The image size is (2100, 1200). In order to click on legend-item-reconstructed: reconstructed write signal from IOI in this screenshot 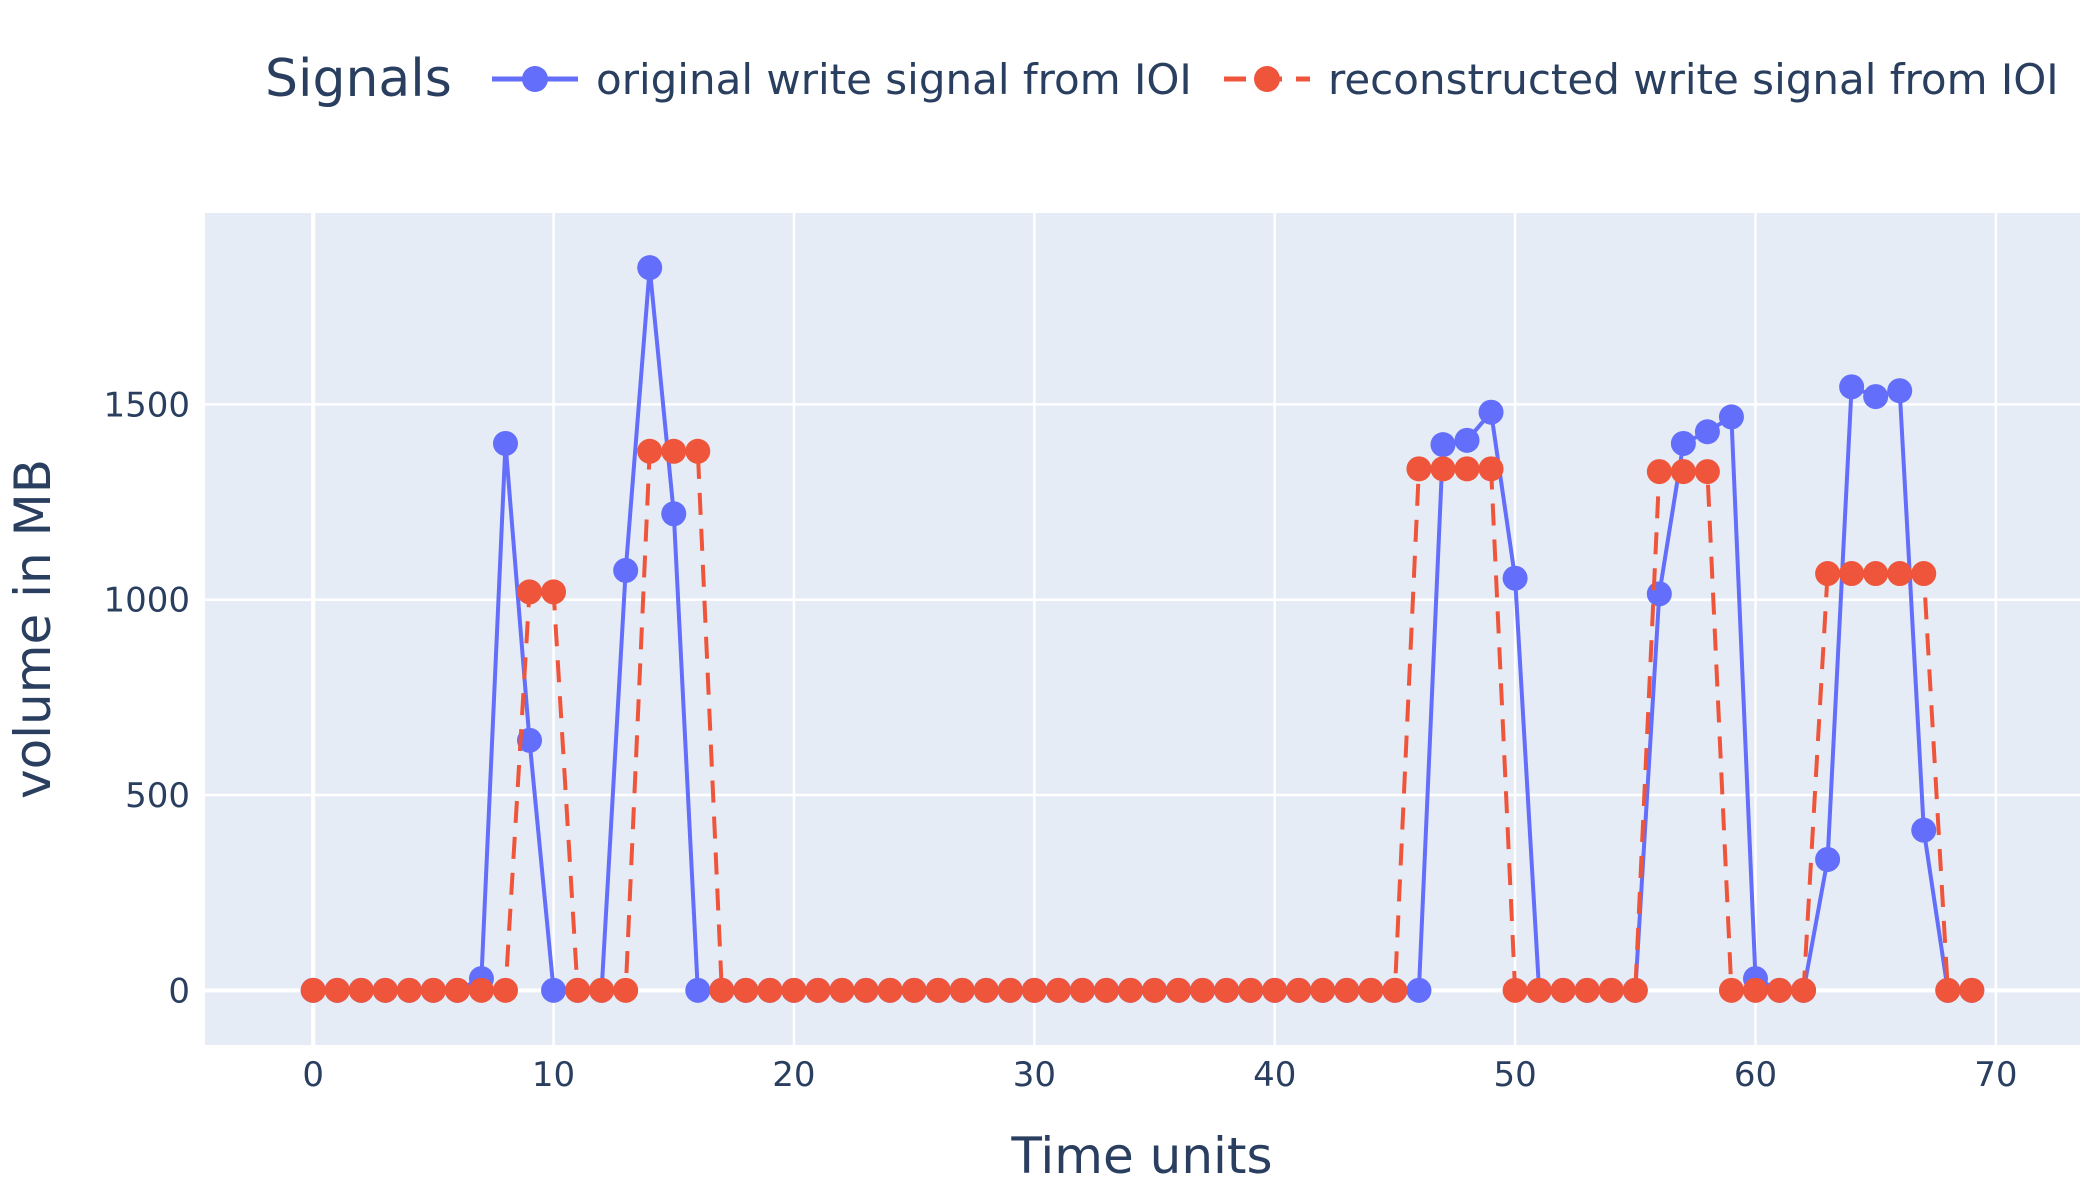, I will do `click(1641, 79)`.